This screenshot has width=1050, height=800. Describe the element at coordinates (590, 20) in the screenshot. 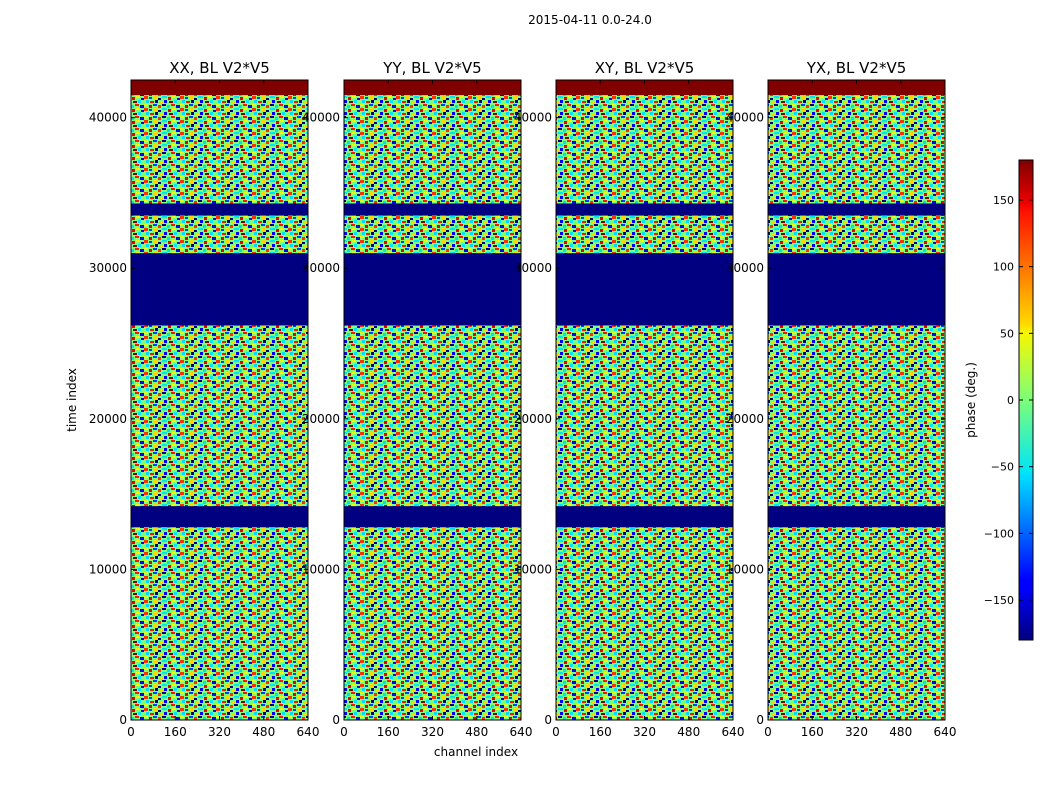

I see `figure-suptitle: 2015-04-11 0.0-24.0` at that location.